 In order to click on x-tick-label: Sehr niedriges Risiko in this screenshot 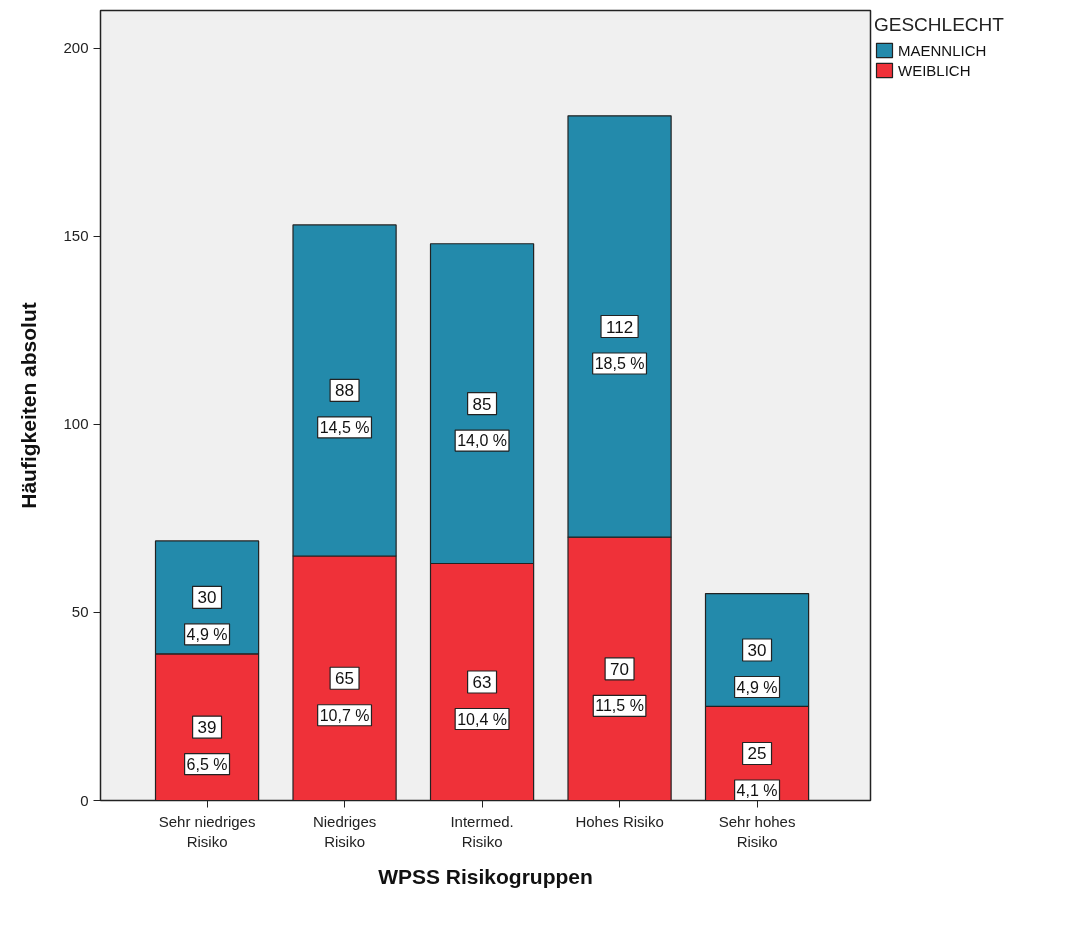, I will do `click(207, 831)`.